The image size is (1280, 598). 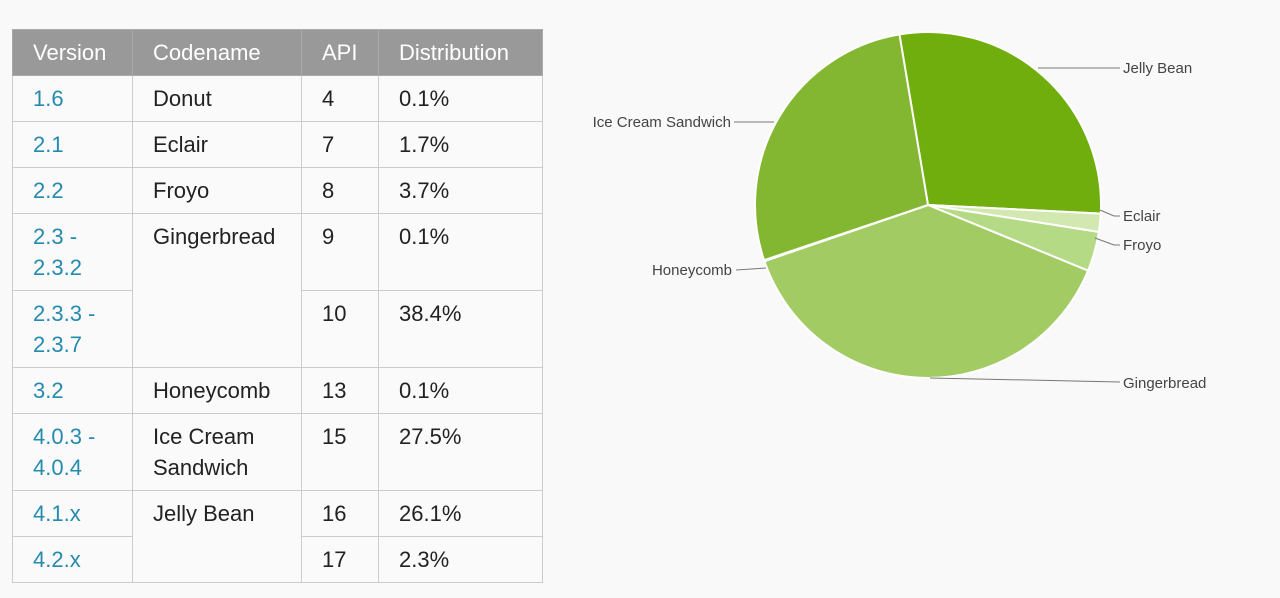 What do you see at coordinates (72, 513) in the screenshot?
I see `version-link: 4.1.x` at bounding box center [72, 513].